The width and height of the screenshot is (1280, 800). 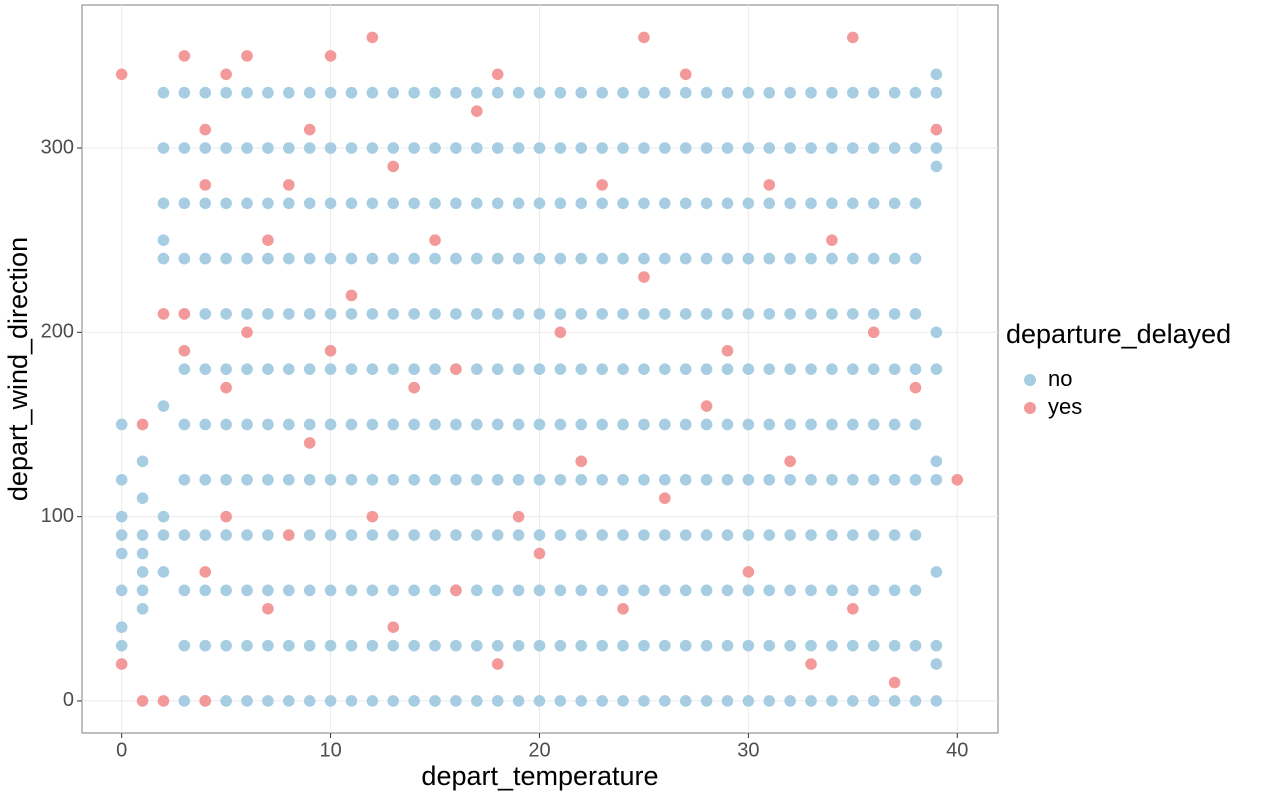 What do you see at coordinates (957, 750) in the screenshot?
I see `x-tick-label: 40` at bounding box center [957, 750].